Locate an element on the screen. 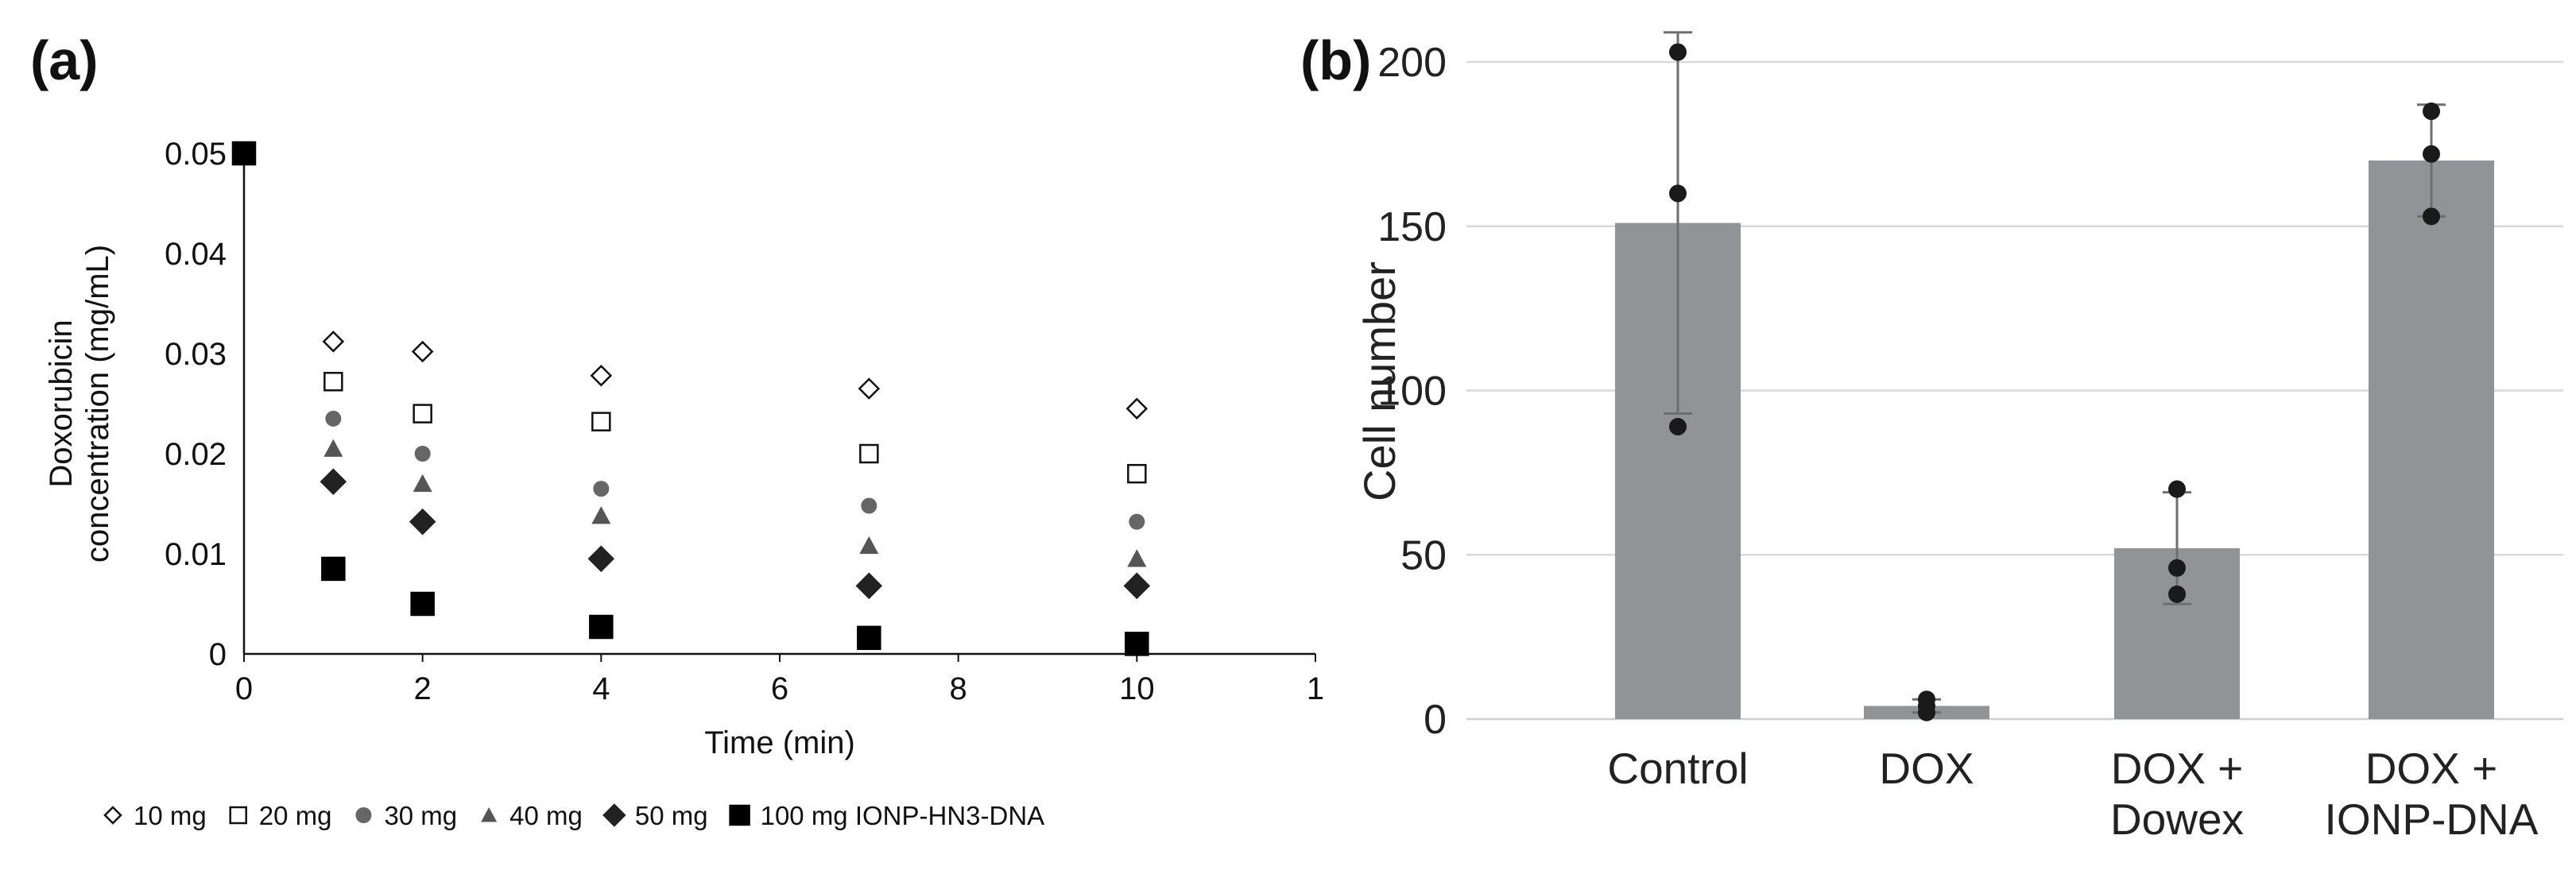 The height and width of the screenshot is (874, 2576). category-label: Dowex is located at coordinates (2177, 819).